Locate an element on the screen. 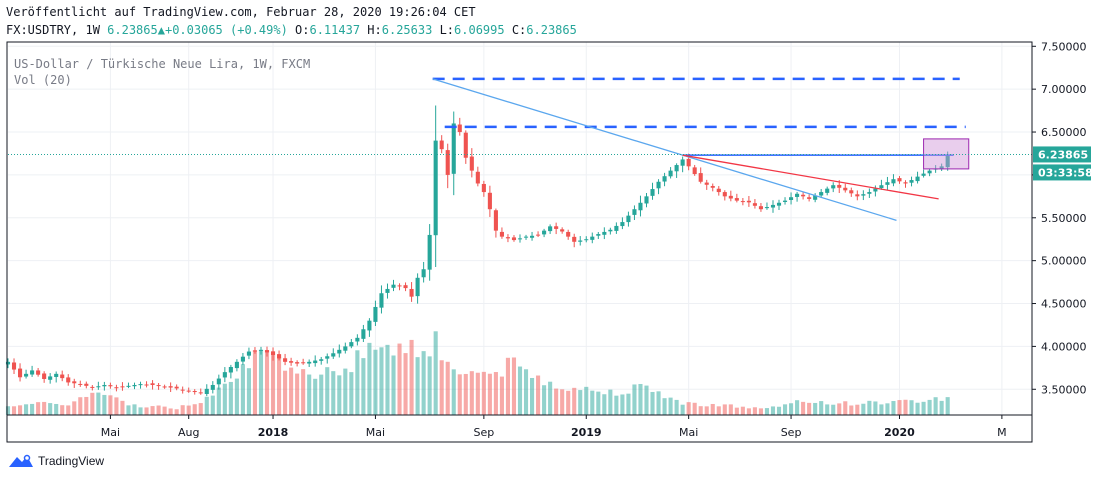 This screenshot has width=1100, height=480. last-value: 6.23865 is located at coordinates (132, 30).